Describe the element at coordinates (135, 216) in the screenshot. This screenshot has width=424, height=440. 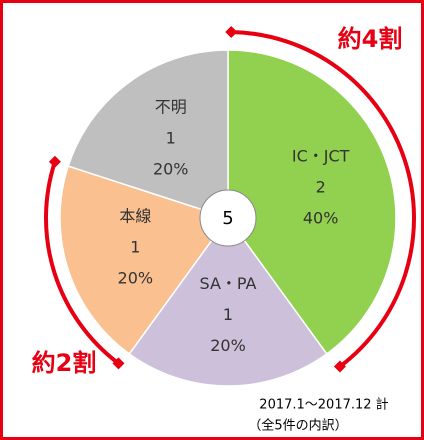
I see `slice-label: 本線` at that location.